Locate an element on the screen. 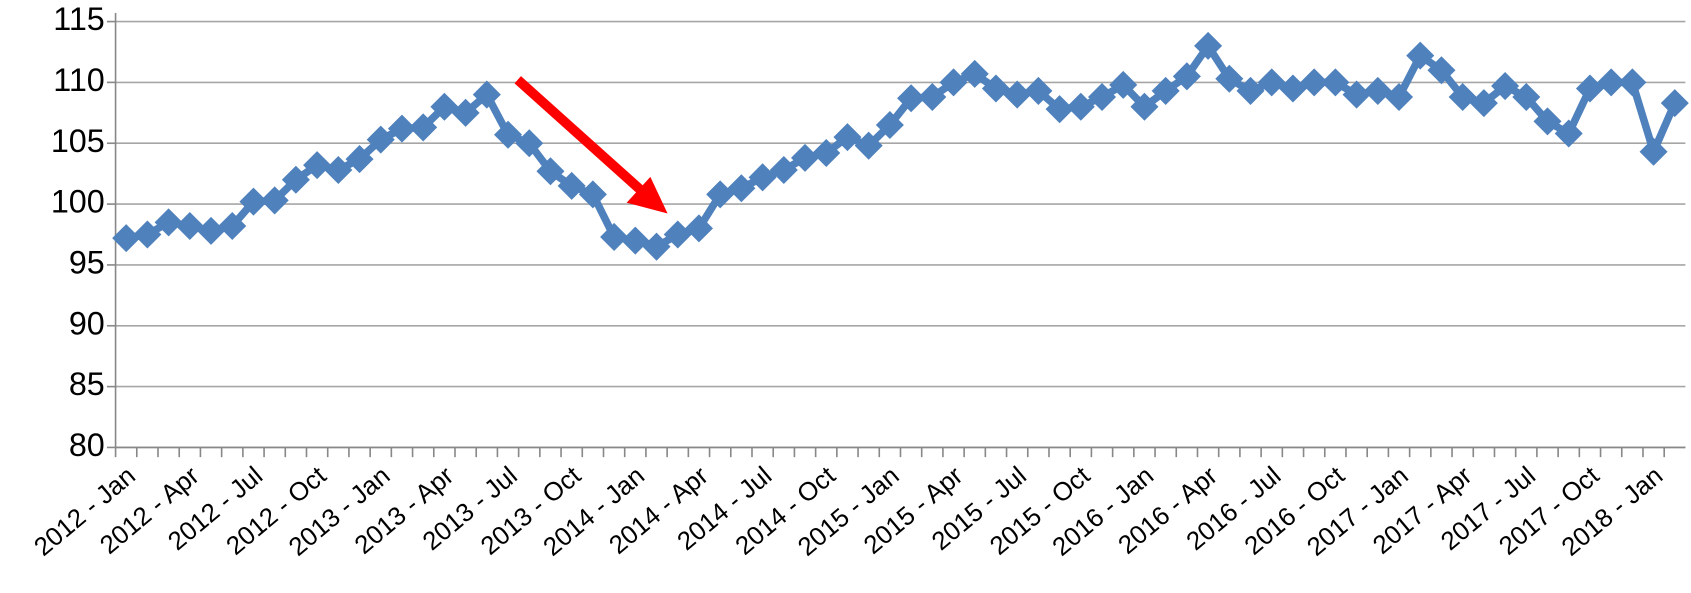 The image size is (1691, 593). y-tick-label: 105 is located at coordinates (78, 141).